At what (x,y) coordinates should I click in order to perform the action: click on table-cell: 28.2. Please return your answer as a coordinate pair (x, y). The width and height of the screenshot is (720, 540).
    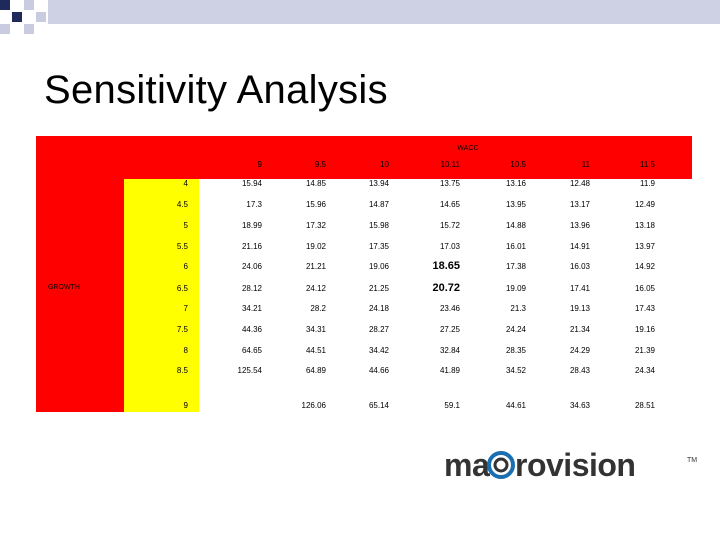
    Looking at the image, I should click on (318, 308).